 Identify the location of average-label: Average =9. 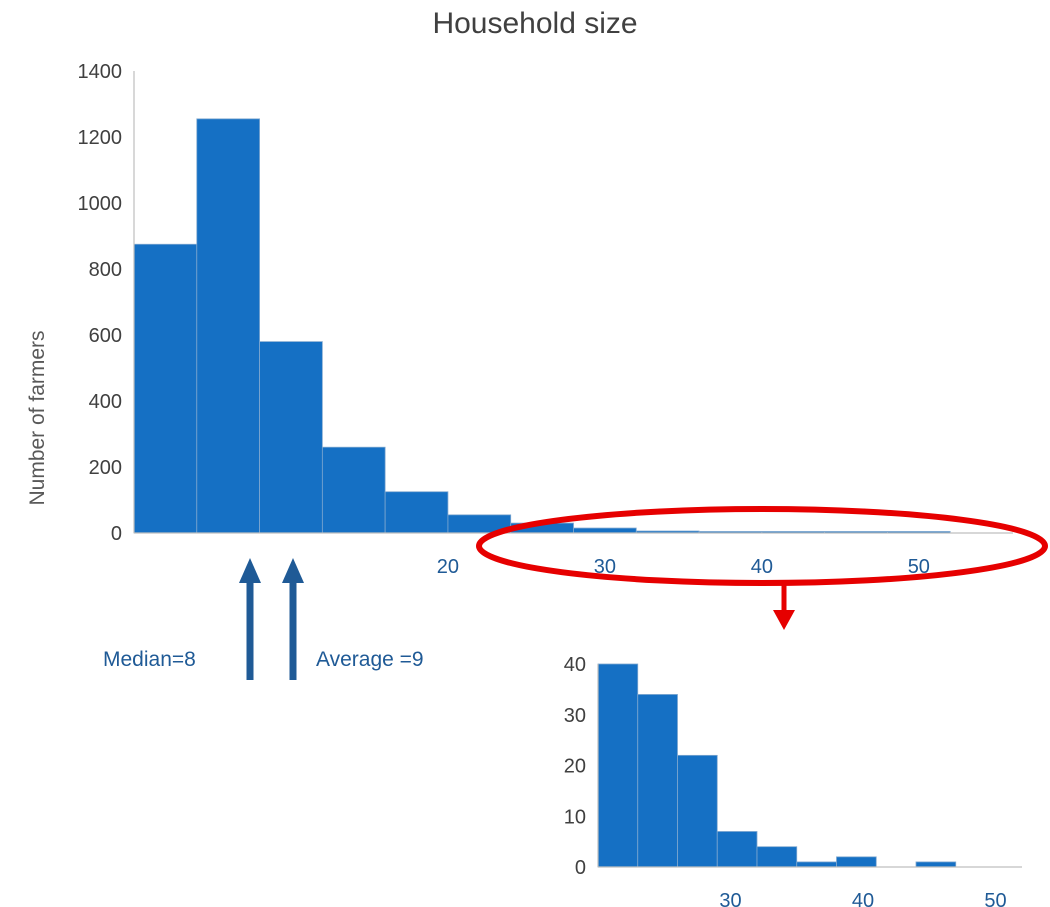
(370, 659).